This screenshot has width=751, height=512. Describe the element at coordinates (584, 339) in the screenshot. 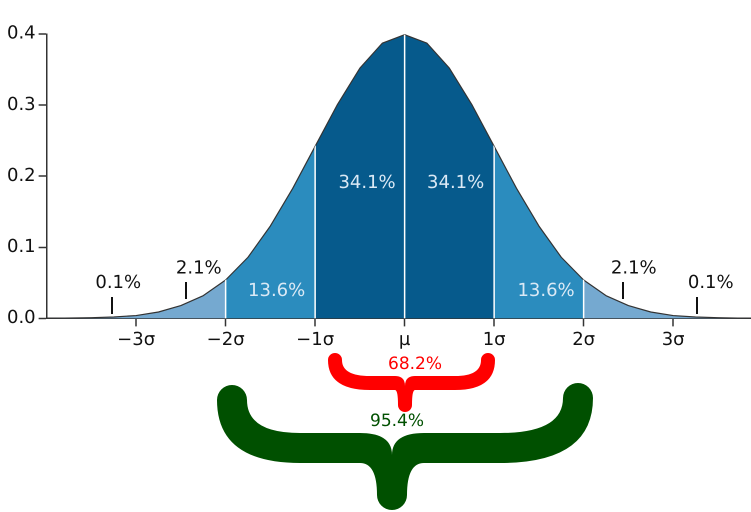

I see `x-tick-label: 2σ` at that location.